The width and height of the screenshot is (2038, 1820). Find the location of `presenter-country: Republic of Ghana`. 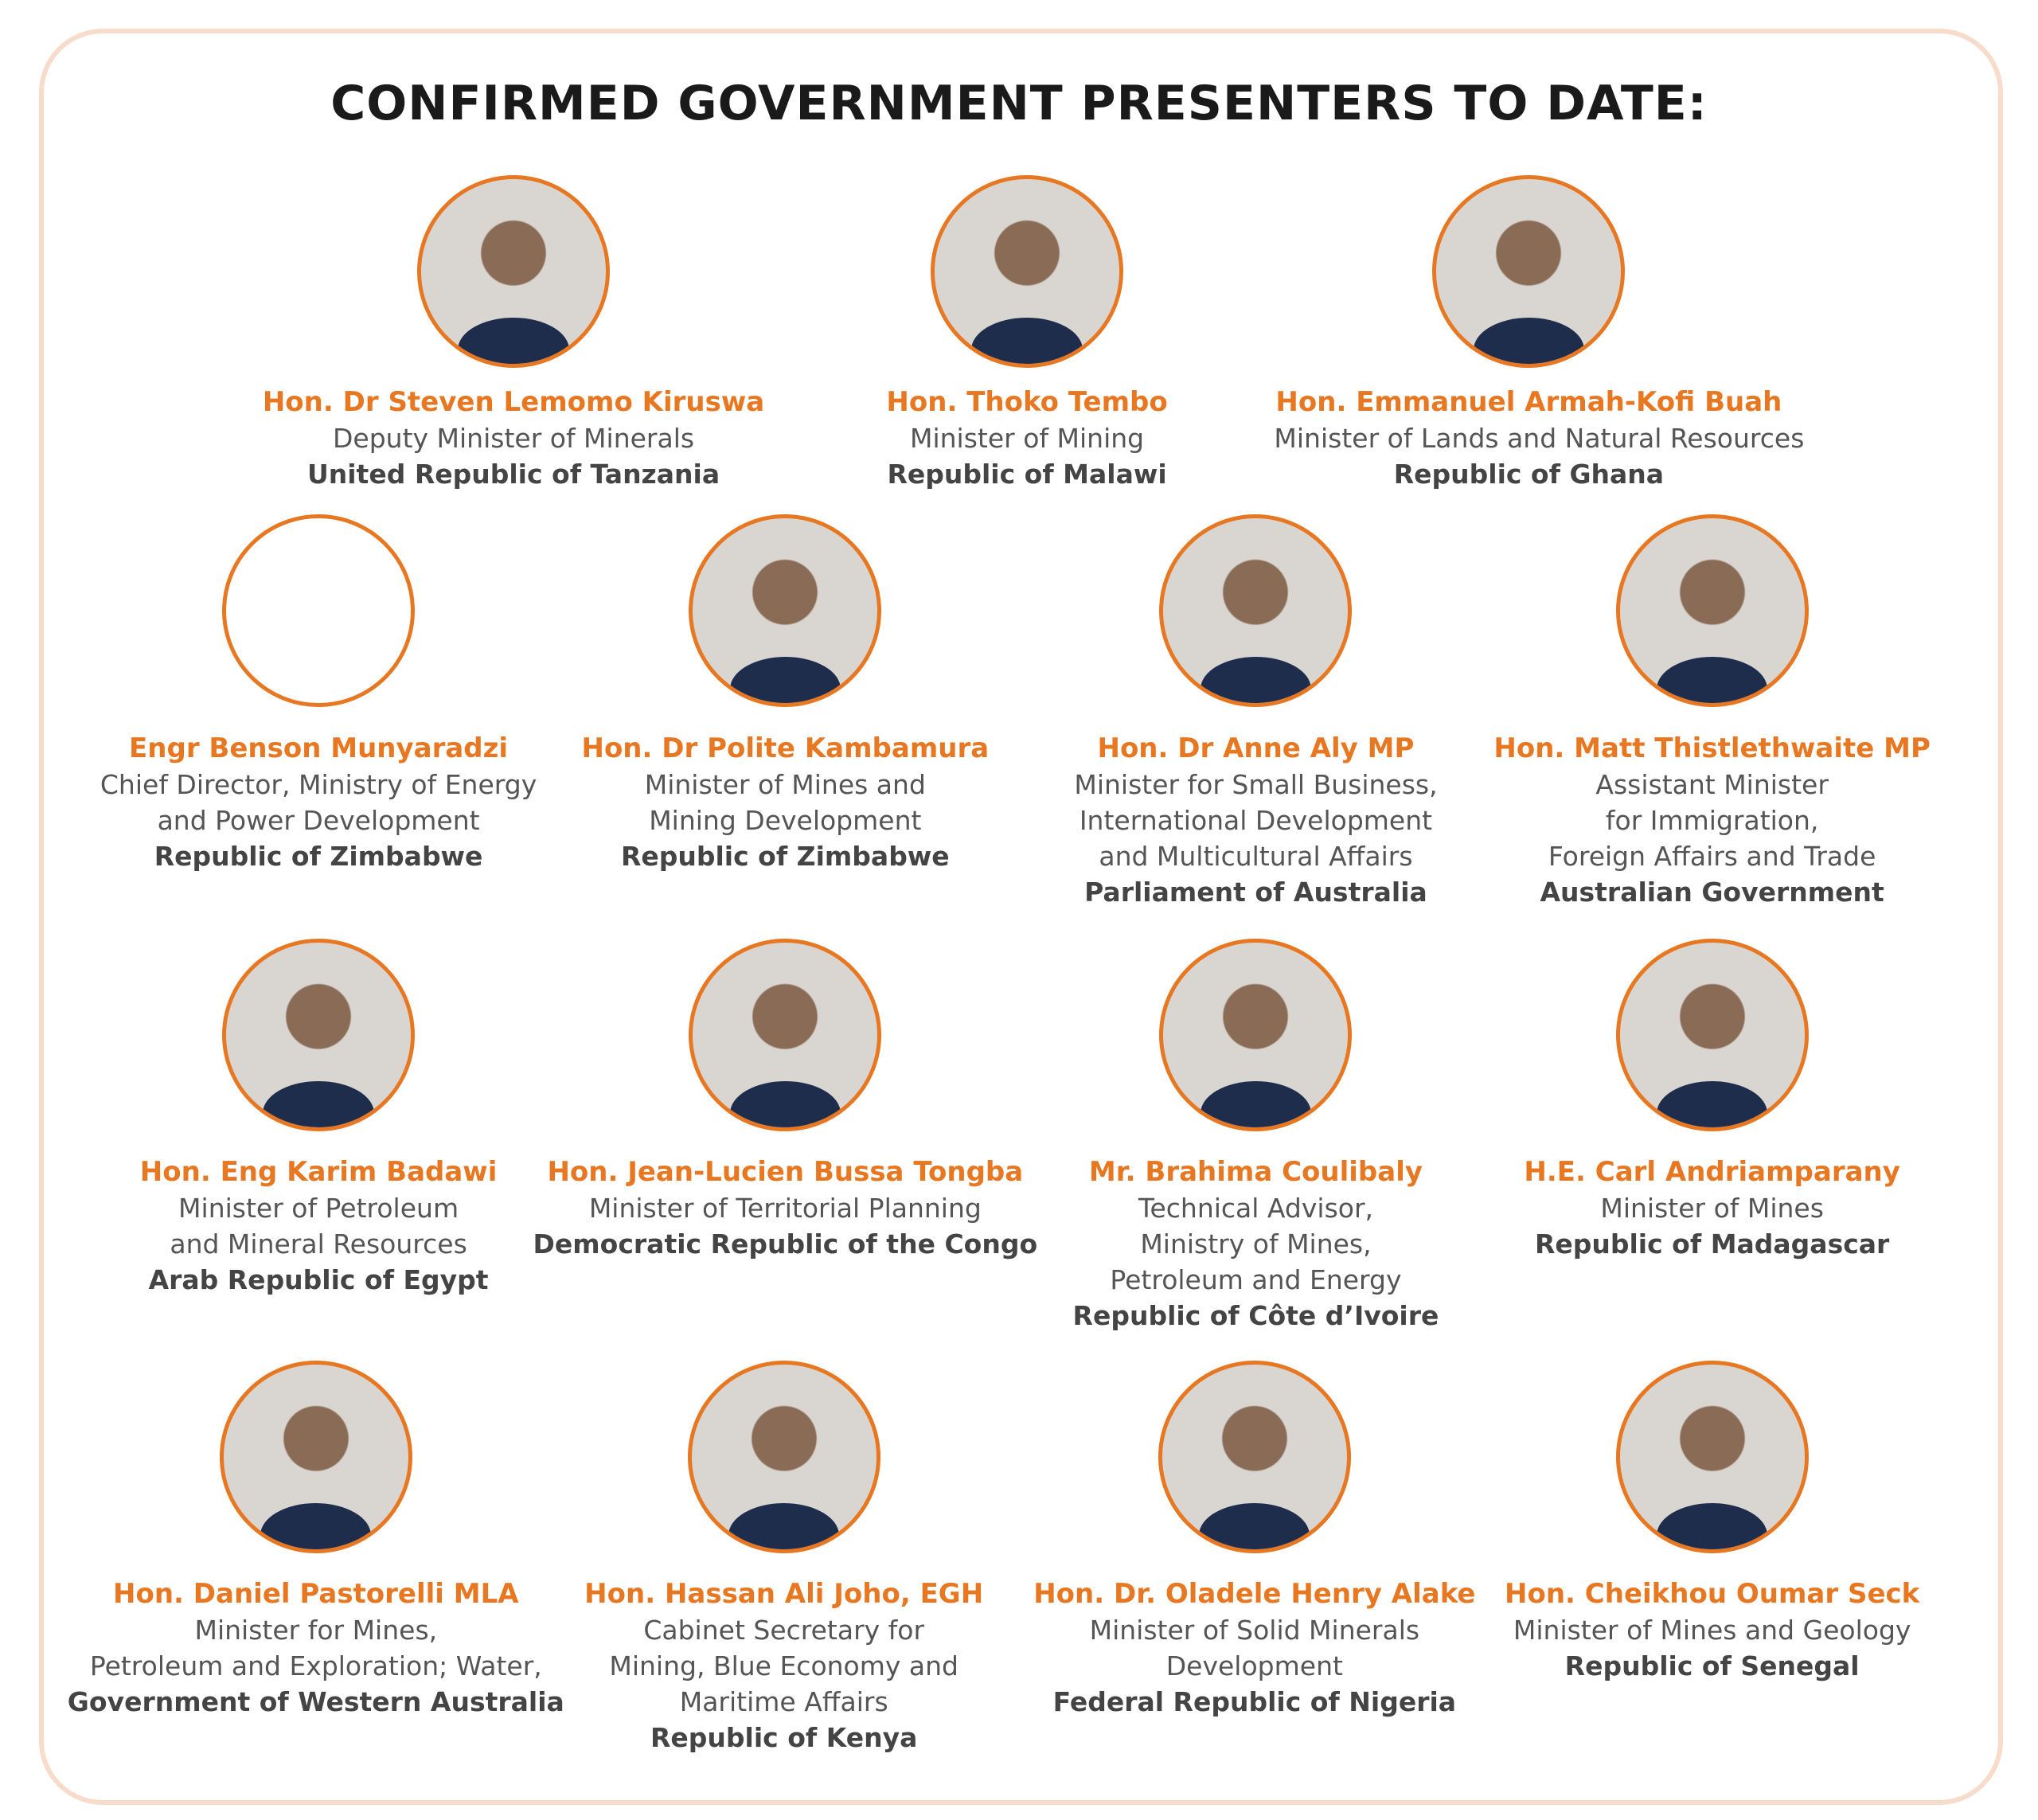

presenter-country: Republic of Ghana is located at coordinates (1529, 474).